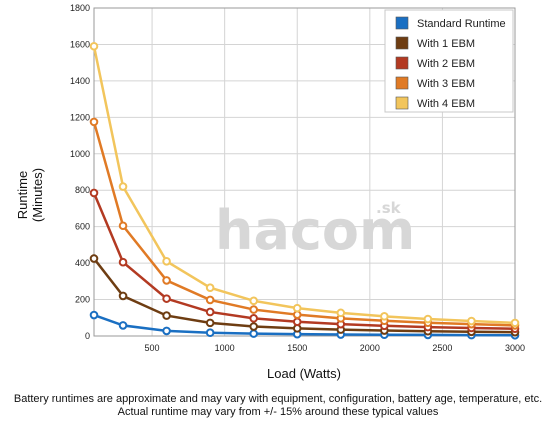 Image resolution: width=556 pixels, height=433 pixels. Describe the element at coordinates (87, 336) in the screenshot. I see `y-tick-label: 0` at that location.